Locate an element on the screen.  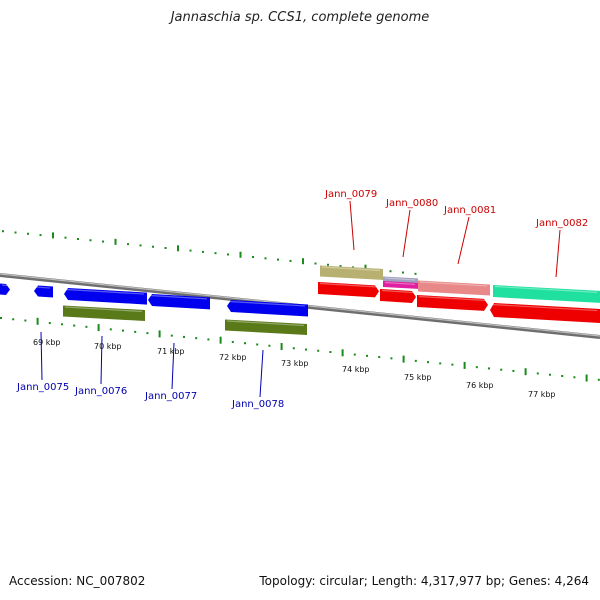
kbp-label: 69 kbp is located at coordinates (47, 342).